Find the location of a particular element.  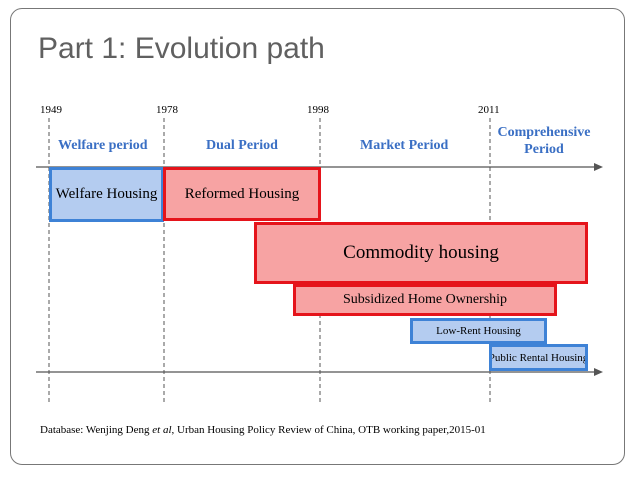

period-label-comprehensive: Comprehensive Period is located at coordinates (544, 141).